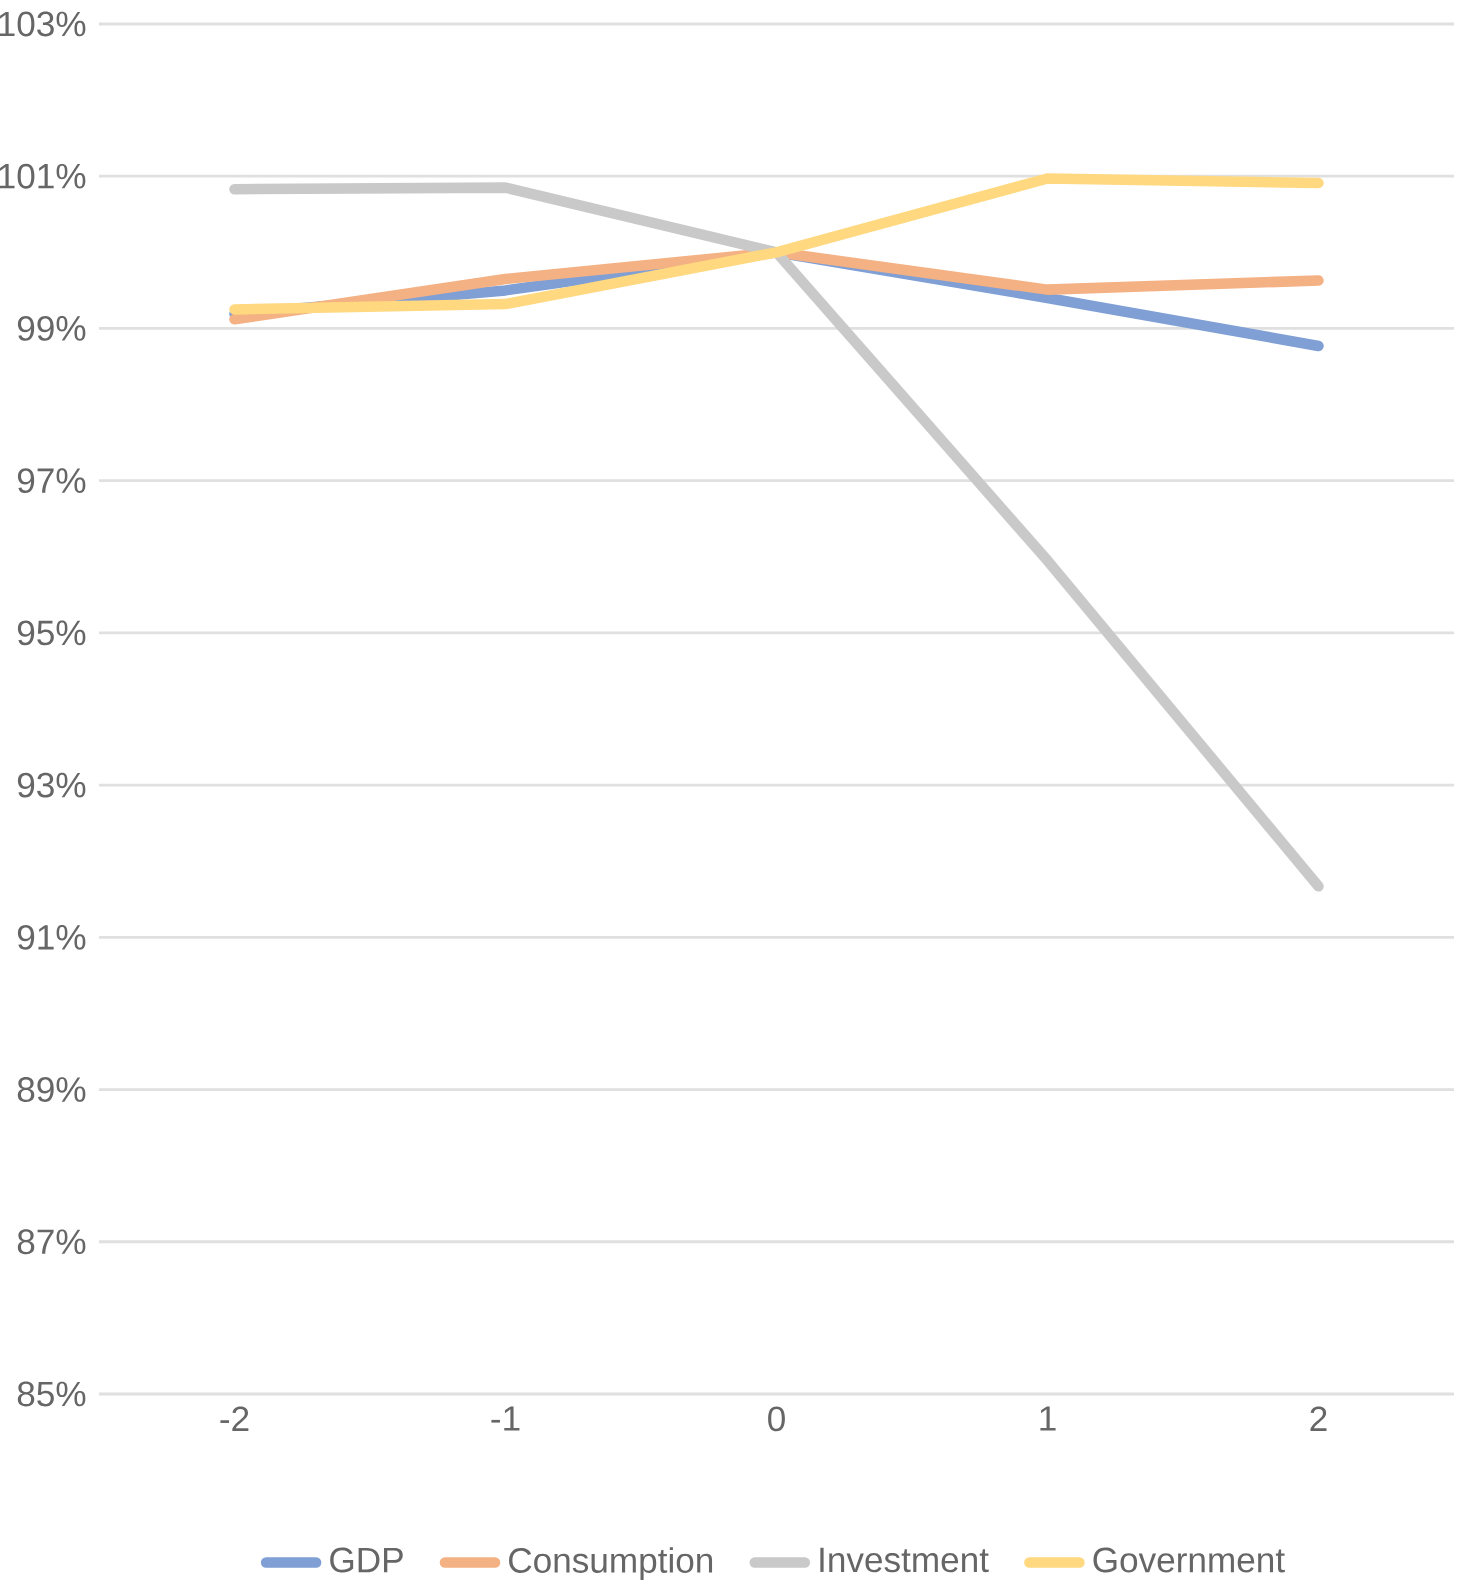  Describe the element at coordinates (505, 1418) in the screenshot. I see `x-tick-label: -1` at that location.